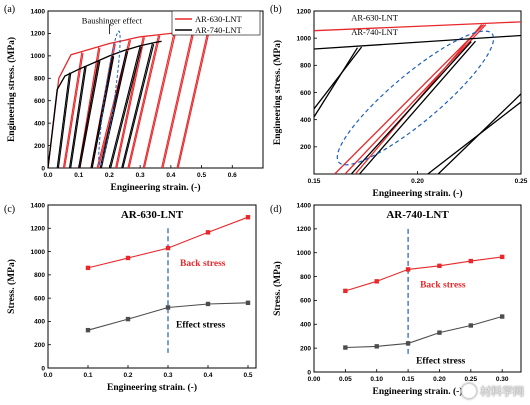  I want to click on series-line-ar-630-lnt, so click(409, 99).